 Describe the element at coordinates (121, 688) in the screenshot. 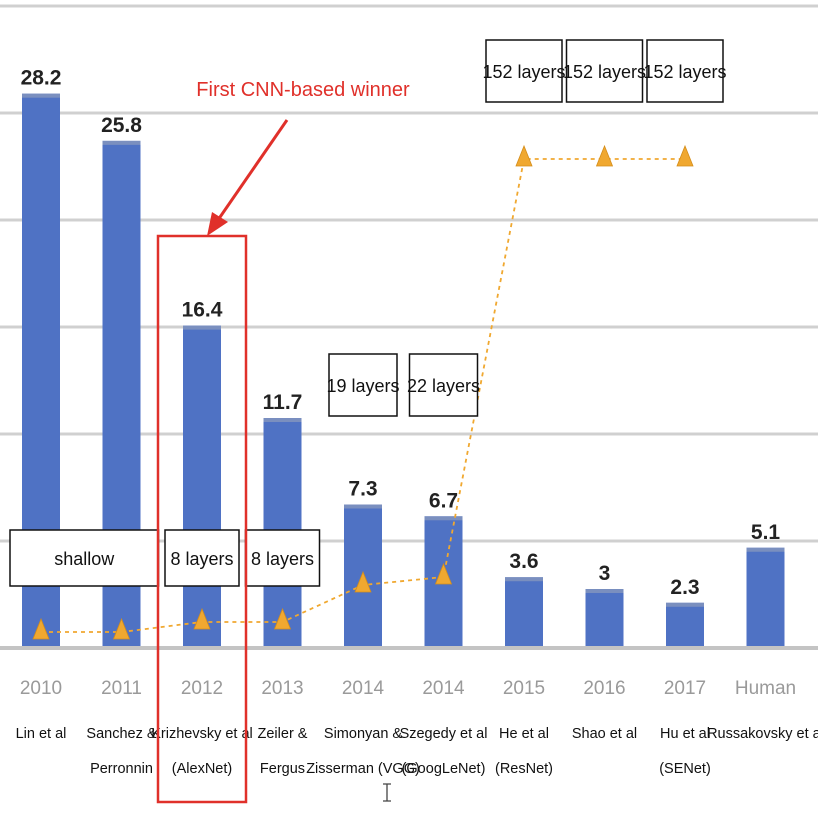

I see `x-tick-label: 2011` at that location.